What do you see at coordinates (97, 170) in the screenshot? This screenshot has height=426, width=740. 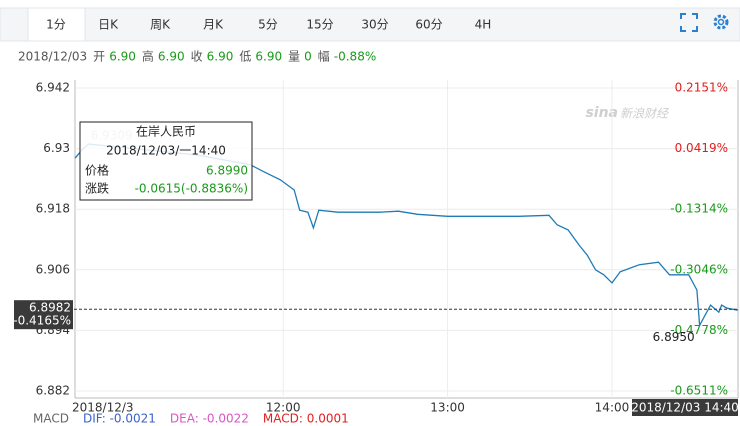 I see `tooltip-label: 价格` at bounding box center [97, 170].